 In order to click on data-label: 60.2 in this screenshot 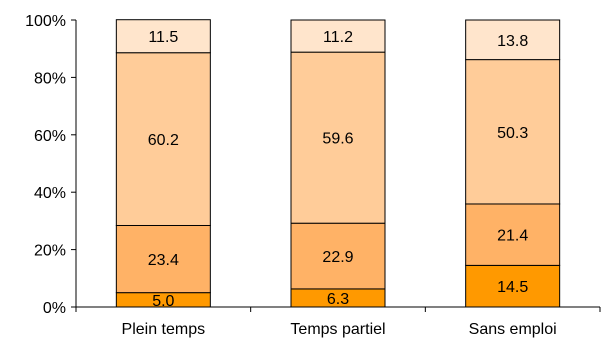, I will do `click(163, 140)`.